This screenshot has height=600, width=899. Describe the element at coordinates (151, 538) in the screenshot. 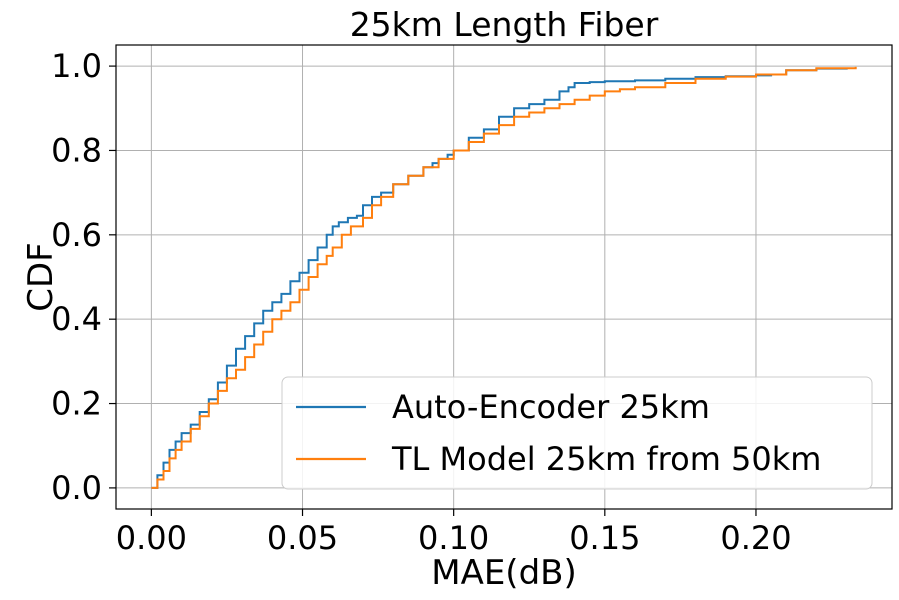

I see `x-tick-label: 0.00` at that location.